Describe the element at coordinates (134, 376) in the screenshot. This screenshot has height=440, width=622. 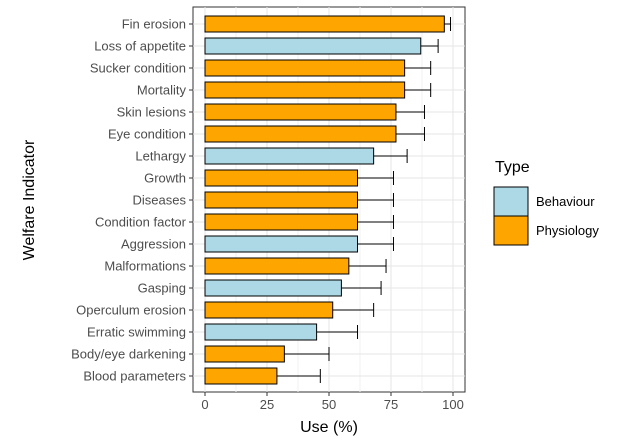
I see `y-tick-label: Blood parameters` at that location.